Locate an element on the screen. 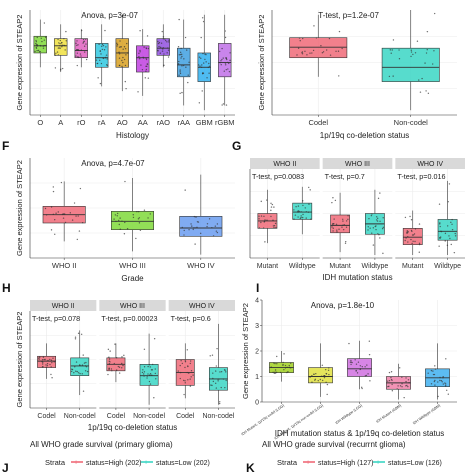  facet-strip-label: WHO II is located at coordinates (284, 164).